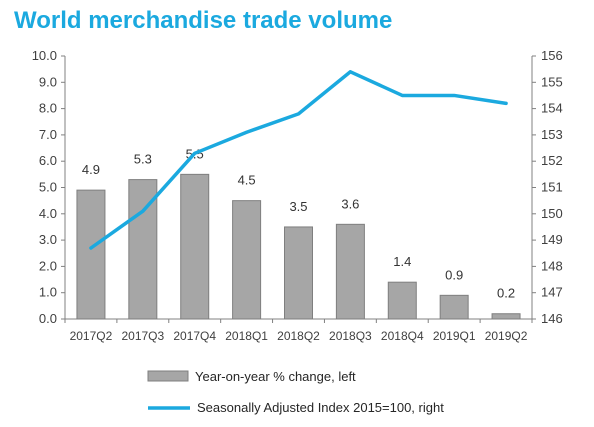 The height and width of the screenshot is (427, 594). Describe the element at coordinates (552, 160) in the screenshot. I see `right-tick-label: 152` at that location.